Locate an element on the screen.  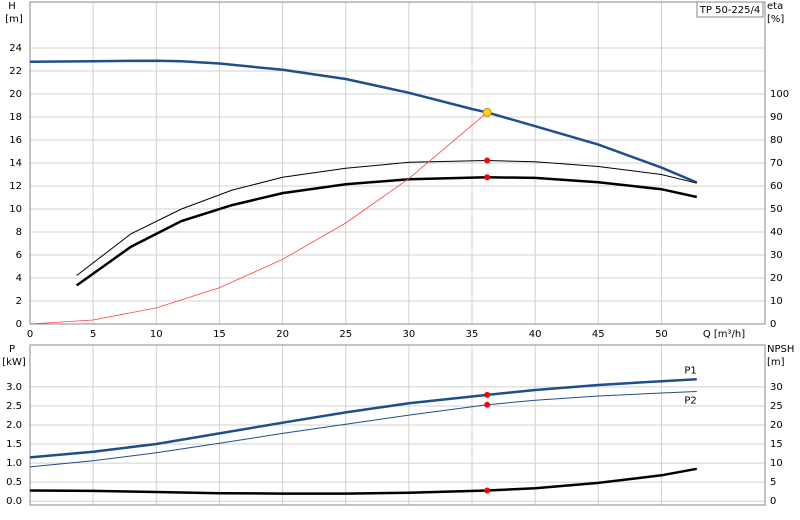
y-tick-label: 6 is located at coordinates (19, 255).